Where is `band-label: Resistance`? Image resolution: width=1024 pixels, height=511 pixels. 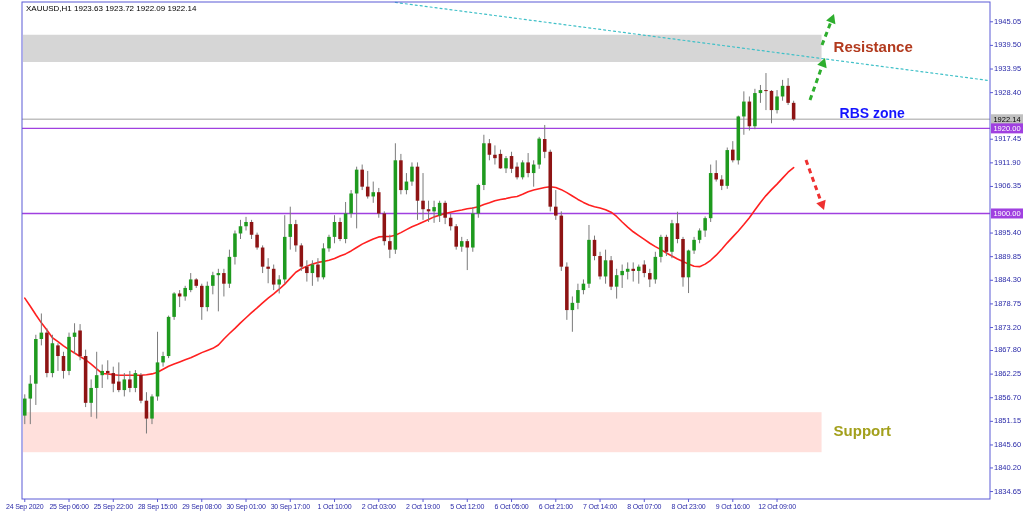 band-label: Resistance is located at coordinates (873, 47).